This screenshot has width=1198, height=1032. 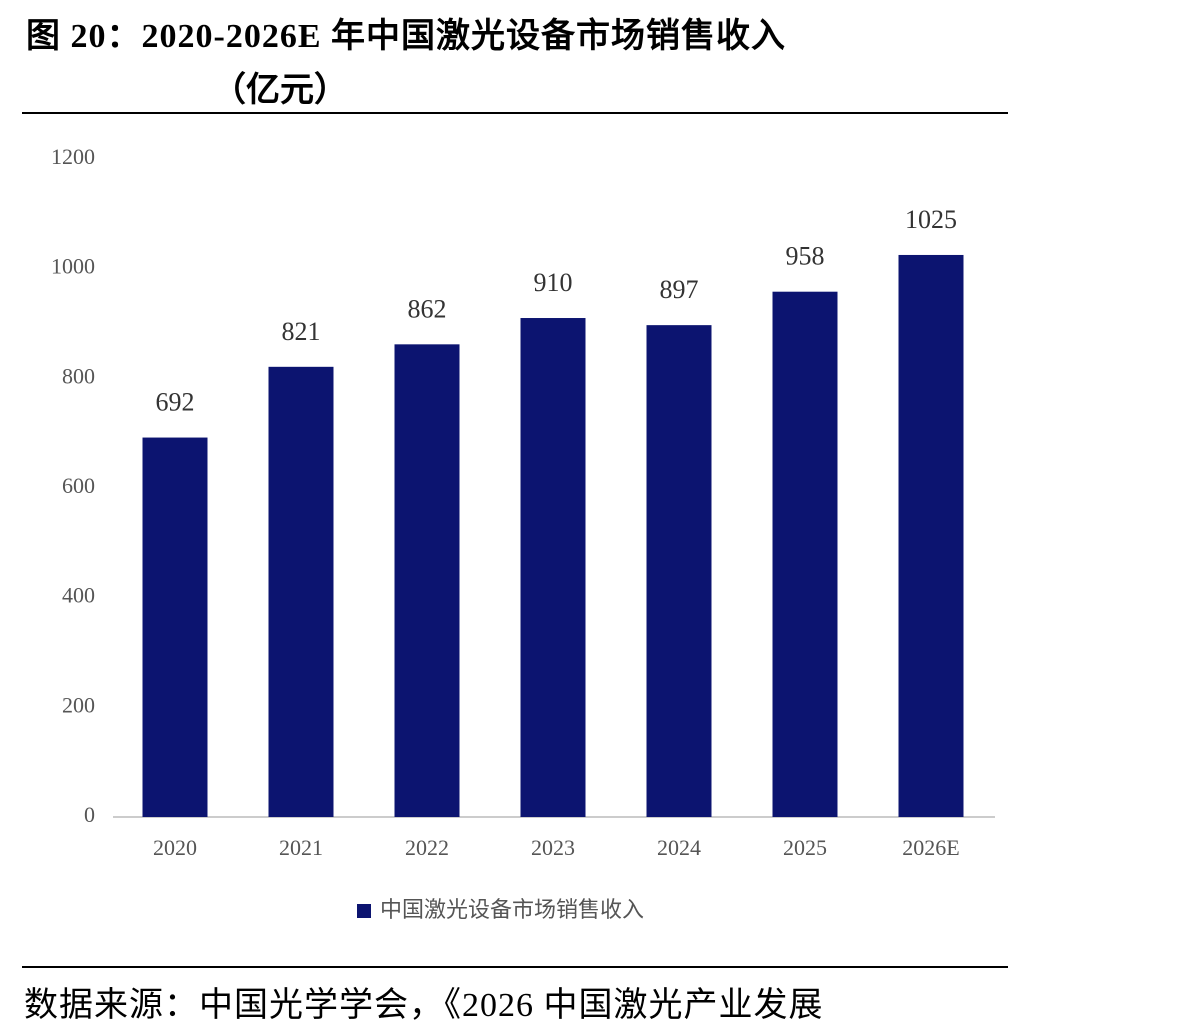 I want to click on top-rule, so click(x=515, y=113).